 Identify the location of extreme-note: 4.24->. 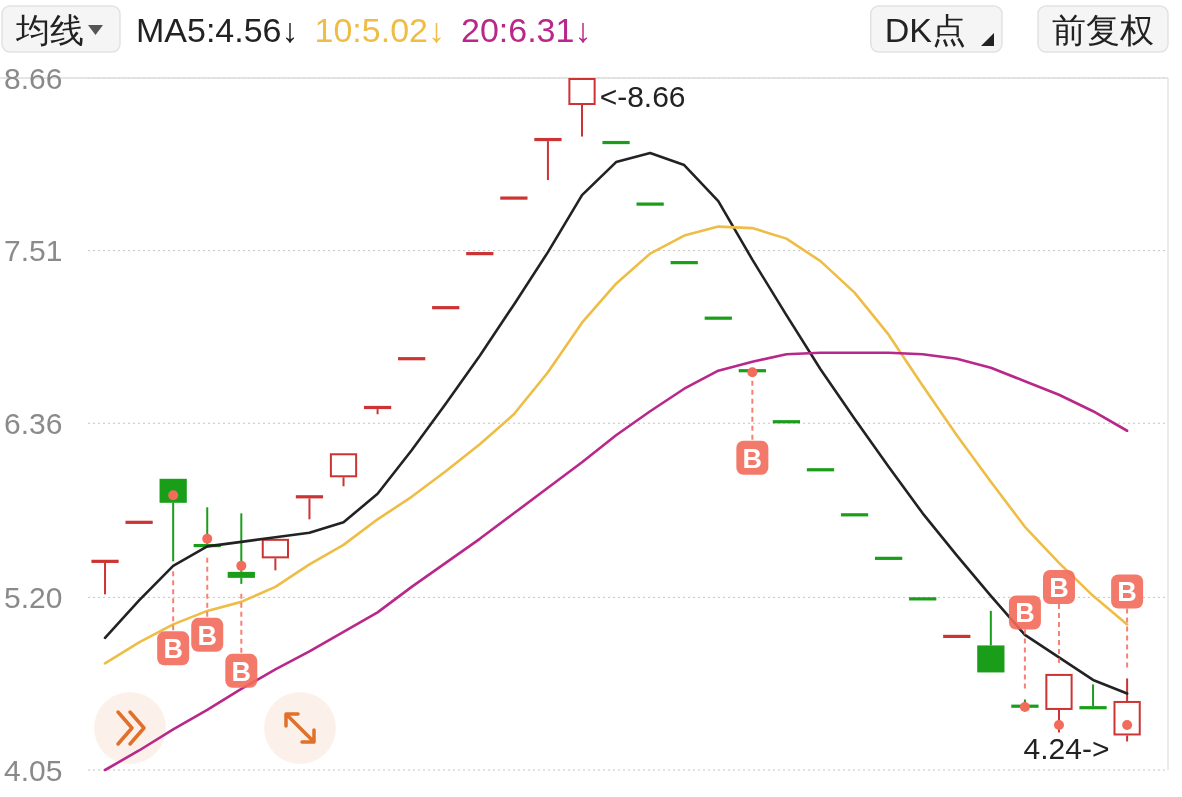
(1066, 749).